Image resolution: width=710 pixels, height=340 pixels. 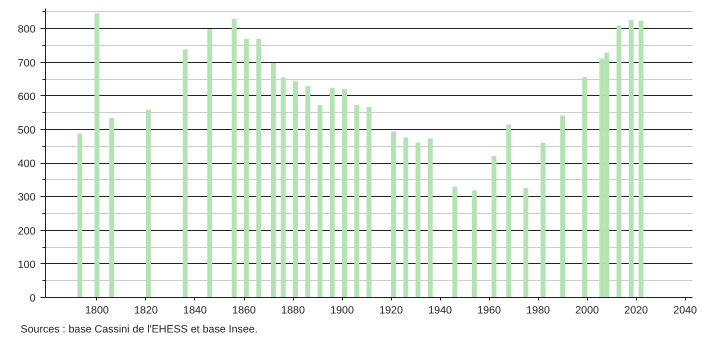 I want to click on x-tick-label: 1820, so click(x=146, y=310).